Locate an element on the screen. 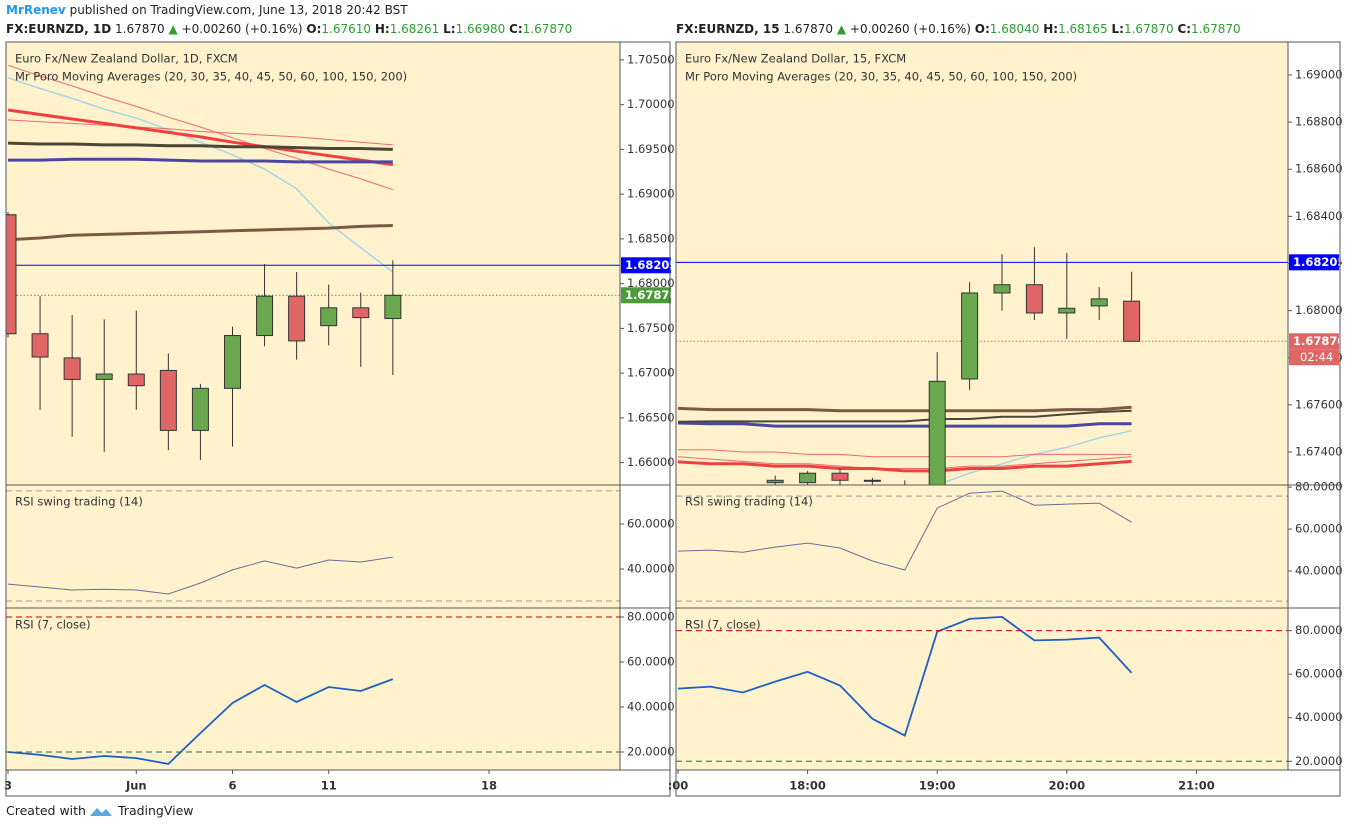 This screenshot has width=1347, height=830. x-tick-label: Jun is located at coordinates (136, 786).